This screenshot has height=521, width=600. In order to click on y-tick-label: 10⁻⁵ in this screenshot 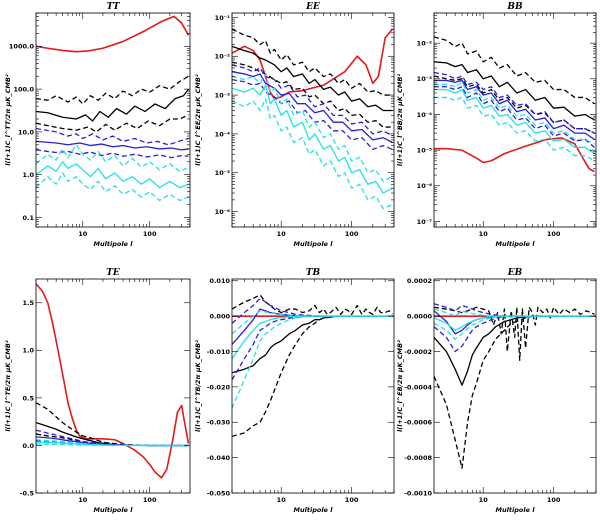, I will do `click(424, 151)`.